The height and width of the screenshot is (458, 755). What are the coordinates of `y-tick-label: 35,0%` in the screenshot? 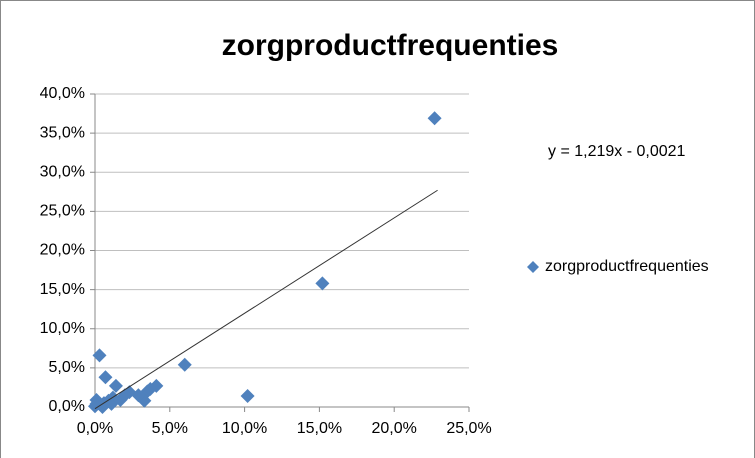 It's located at (62, 132).